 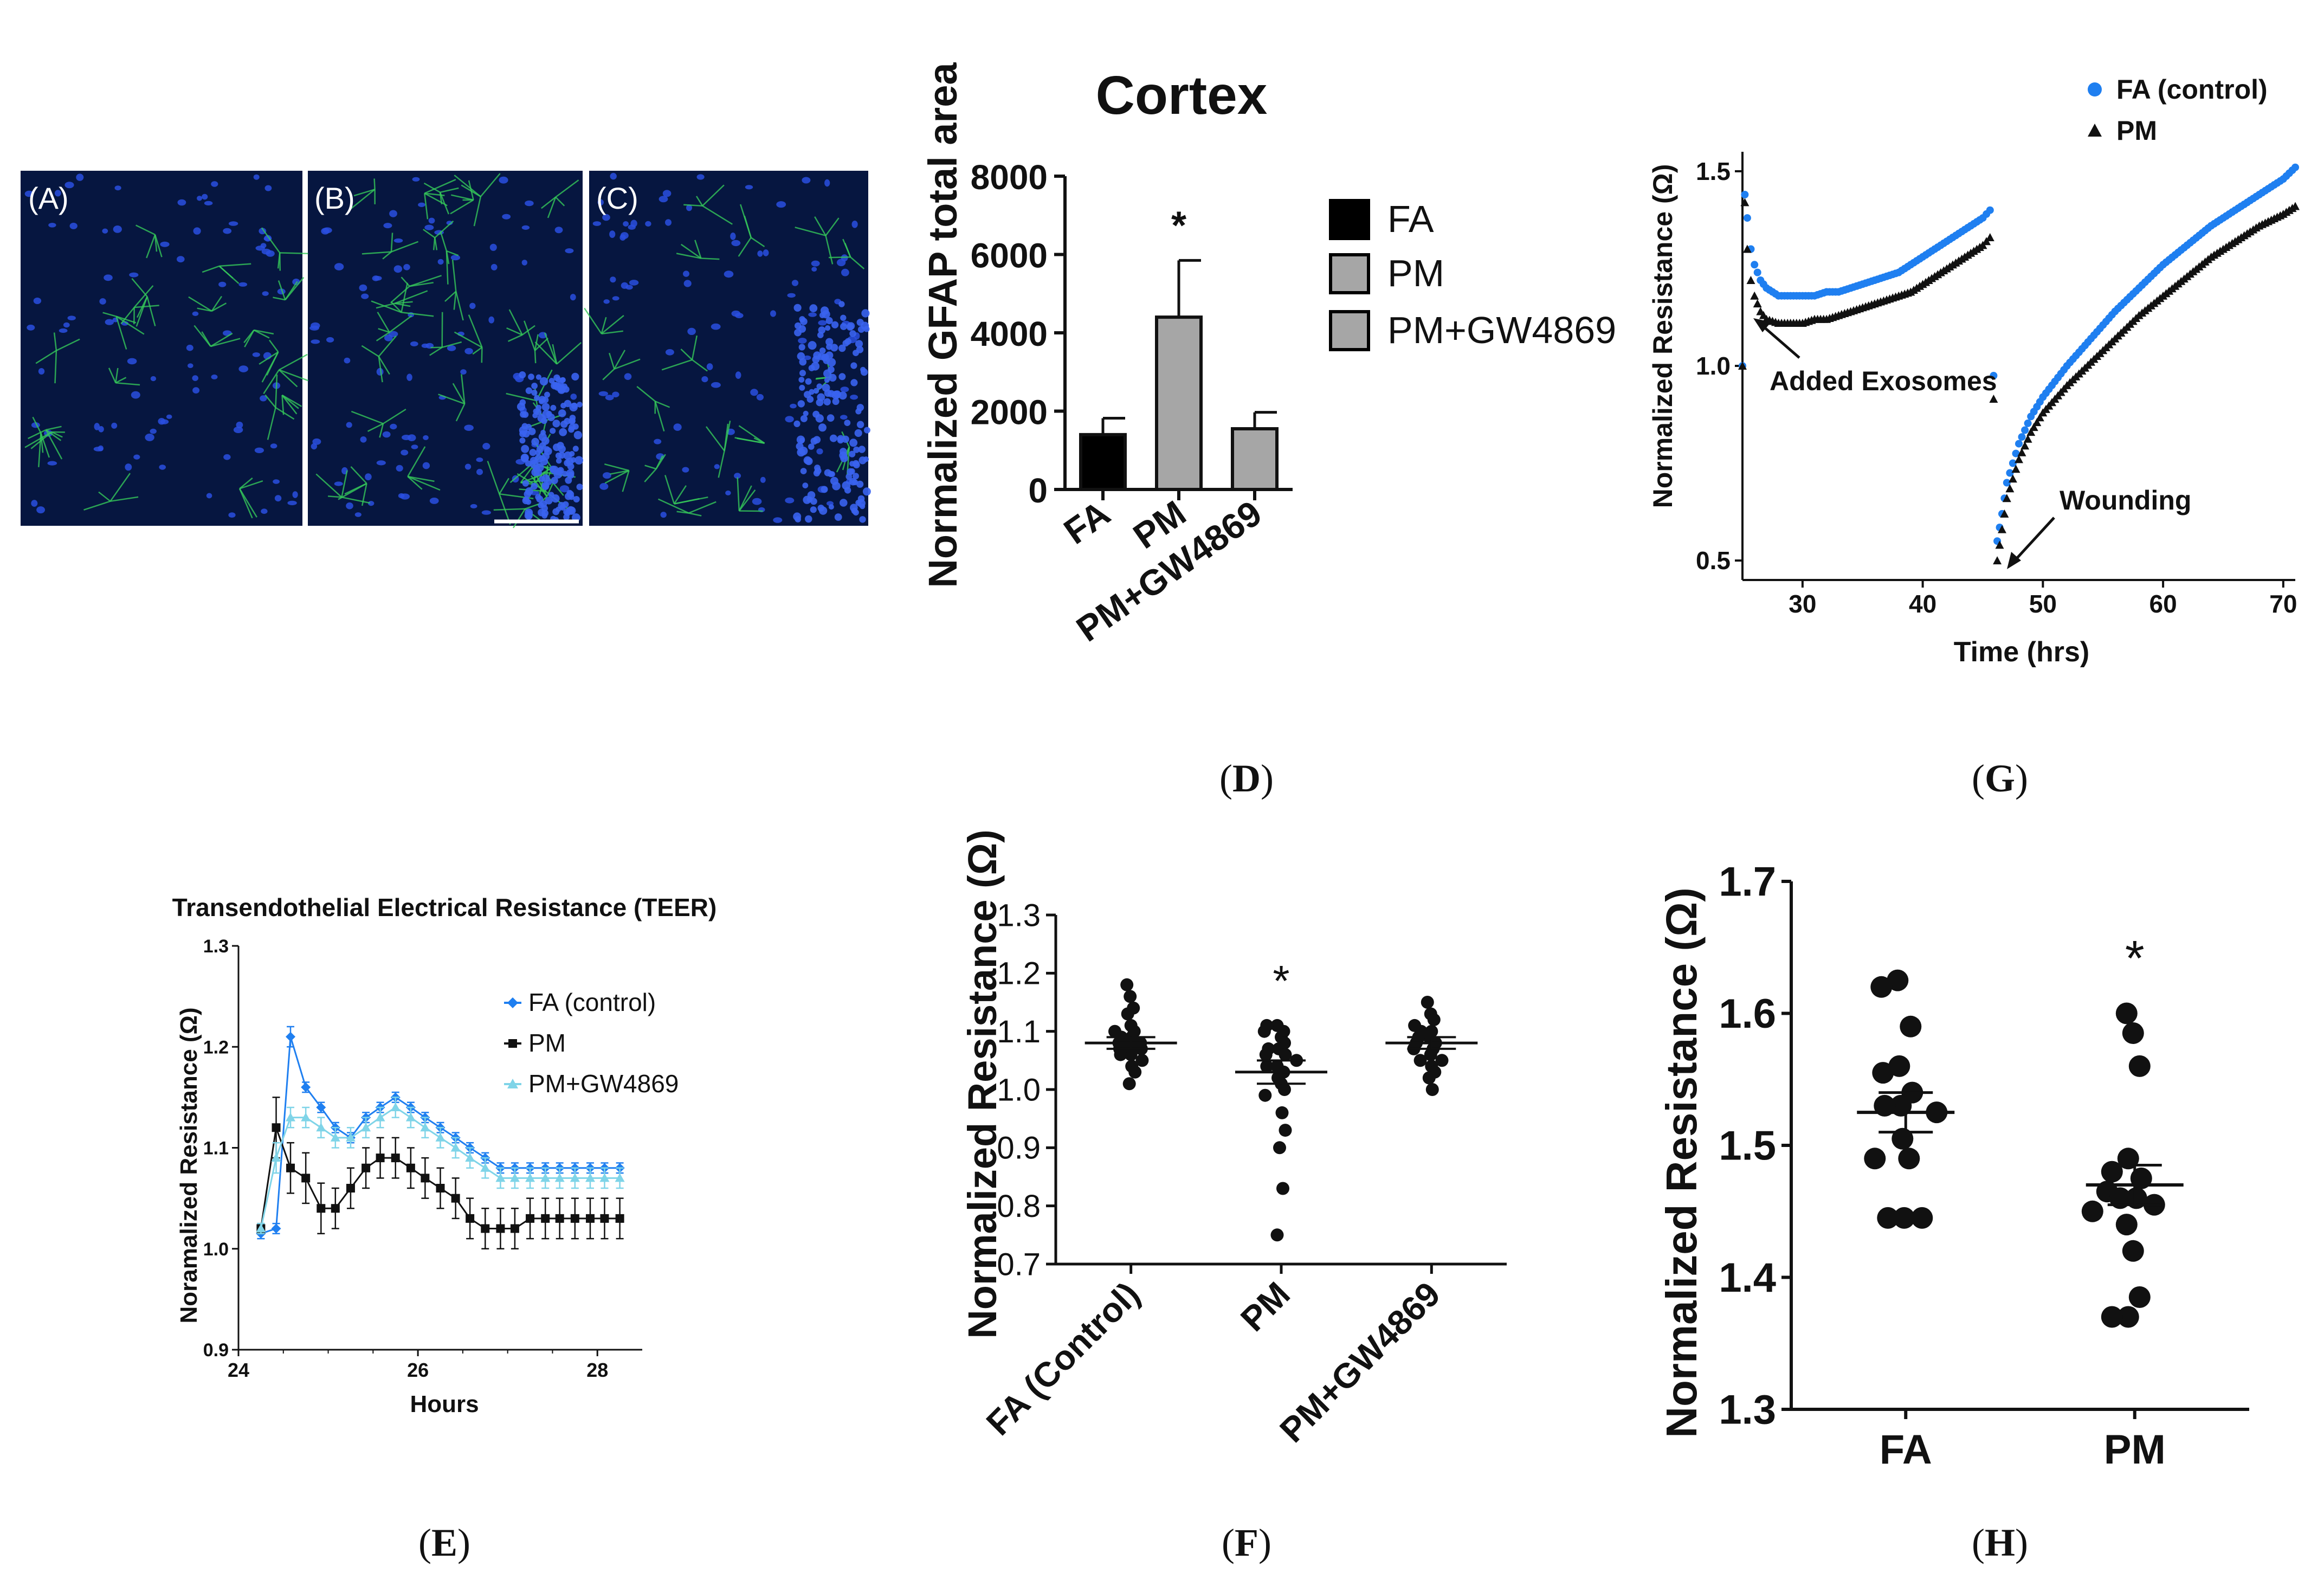 What do you see at coordinates (2125, 500) in the screenshot?
I see `annotation-wounding: Wounding` at bounding box center [2125, 500].